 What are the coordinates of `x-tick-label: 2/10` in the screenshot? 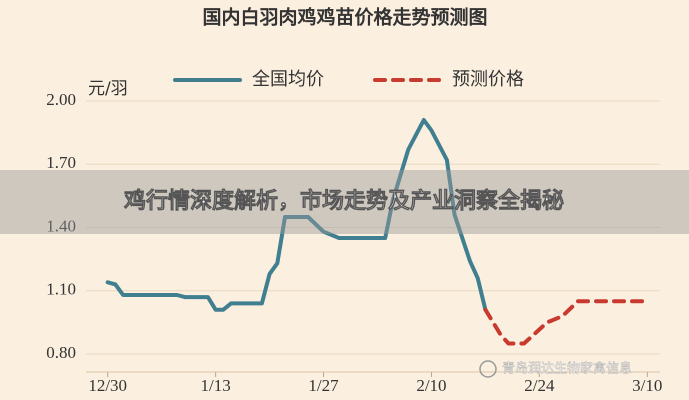 It's located at (431, 385).